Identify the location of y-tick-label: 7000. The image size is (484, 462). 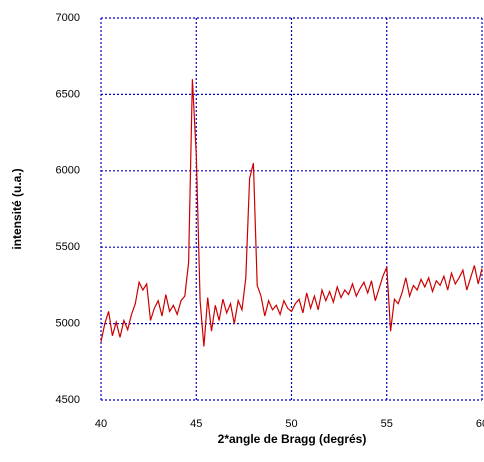
(68, 18).